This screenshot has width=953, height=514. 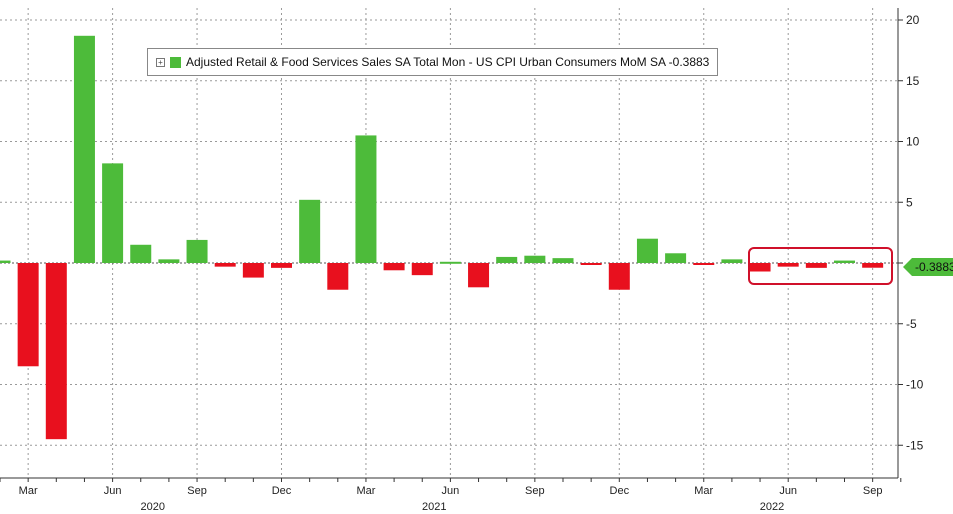 I want to click on y-tick-label: 20, so click(x=913, y=20).